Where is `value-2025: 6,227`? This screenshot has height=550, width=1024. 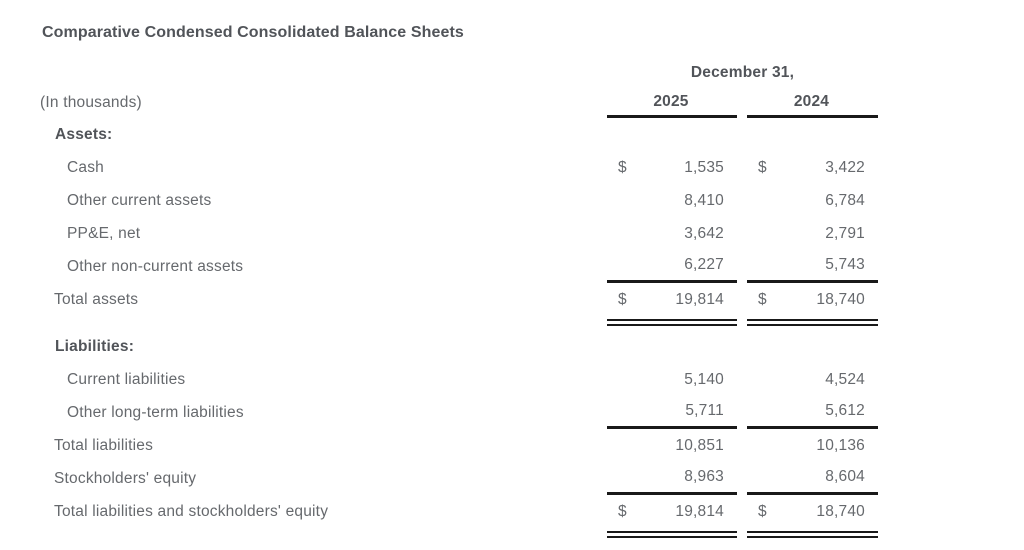 value-2025: 6,227 is located at coordinates (704, 264).